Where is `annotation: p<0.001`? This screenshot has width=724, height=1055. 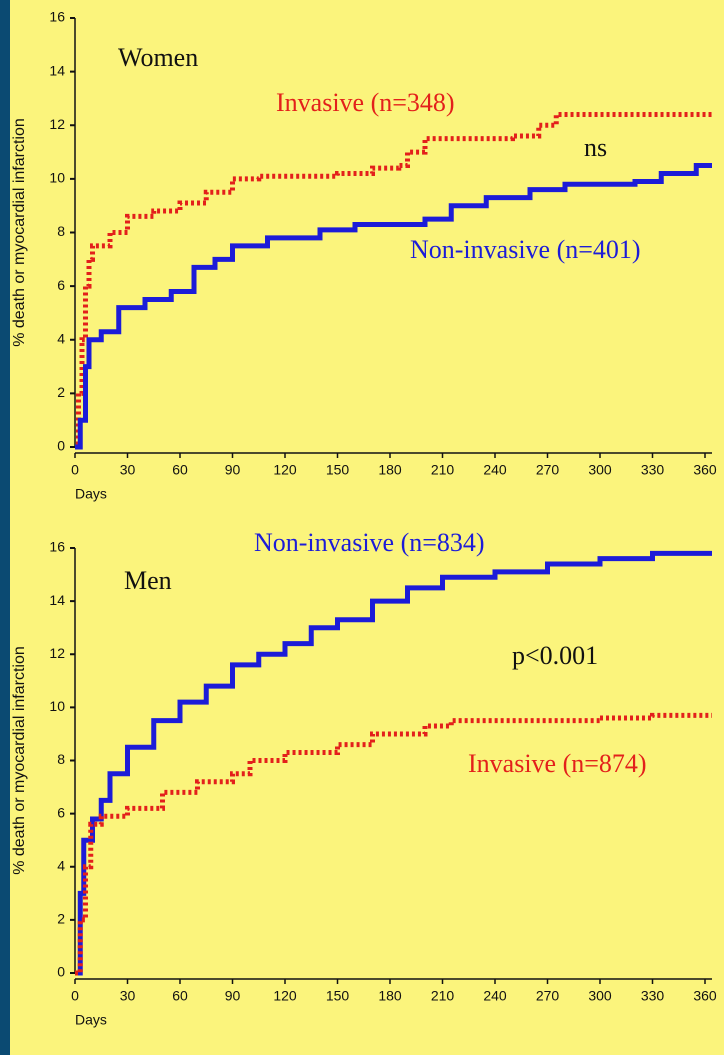
annotation: p<0.001 is located at coordinates (555, 655).